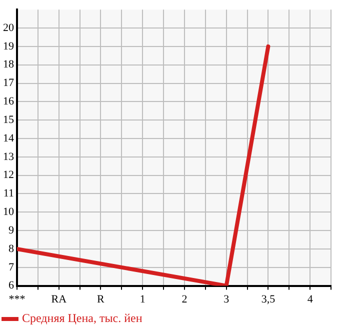 The image size is (345, 335). What do you see at coordinates (17, 299) in the screenshot?
I see `x-tick-label: ***` at bounding box center [17, 299].